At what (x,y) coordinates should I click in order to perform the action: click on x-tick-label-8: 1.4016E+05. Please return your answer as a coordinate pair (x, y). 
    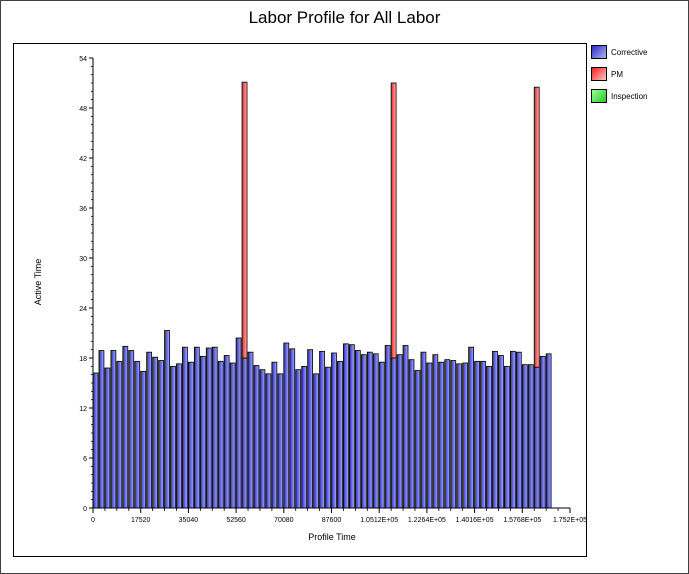
    Looking at the image, I should click on (475, 520).